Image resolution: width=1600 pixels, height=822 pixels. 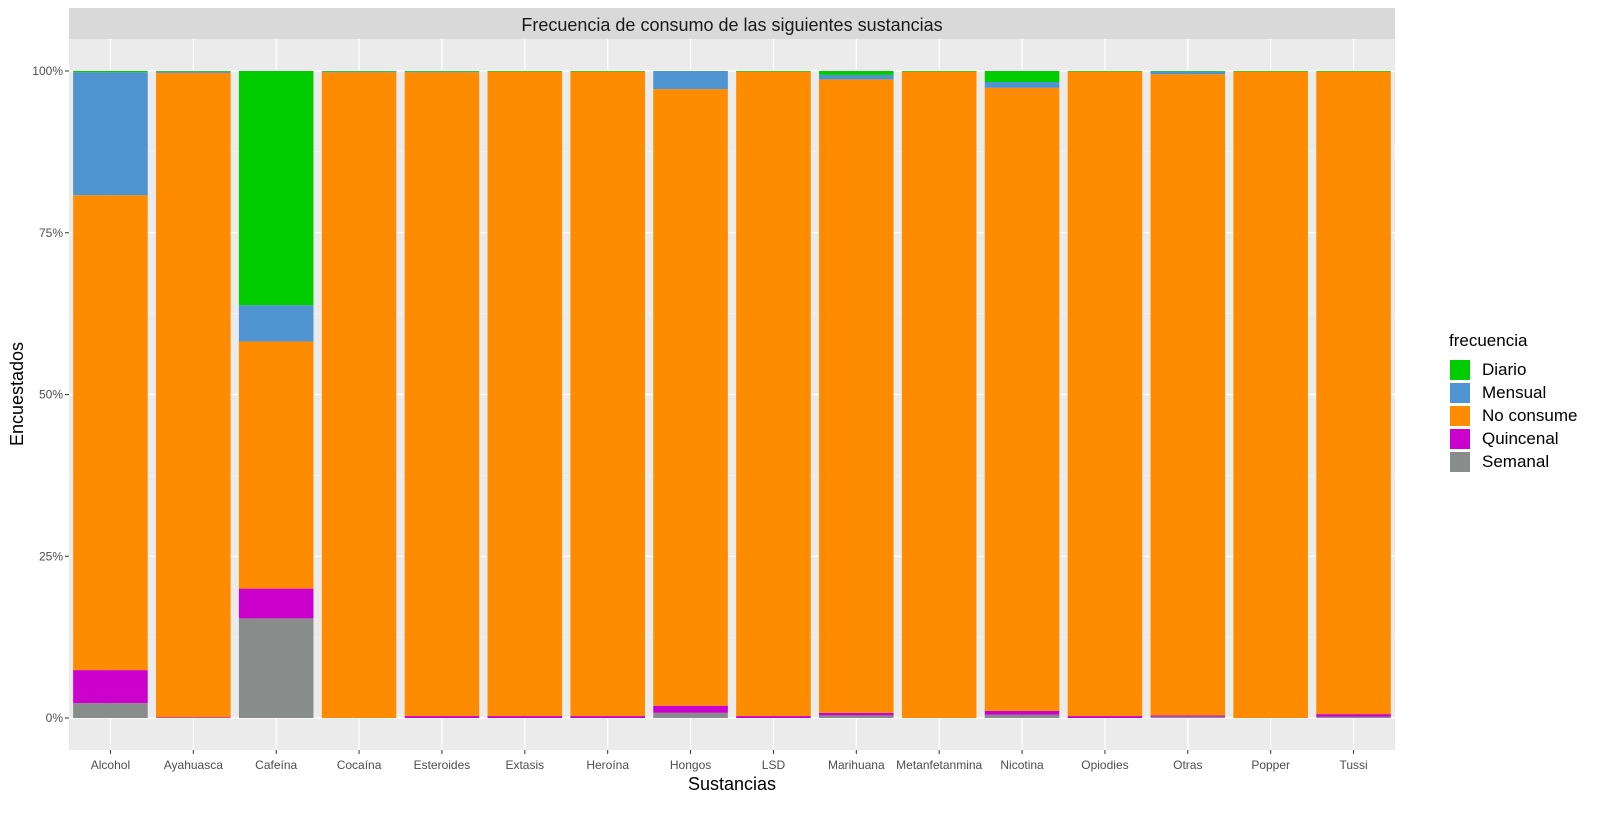 I want to click on legend-label: Quincenal, so click(x=1520, y=438).